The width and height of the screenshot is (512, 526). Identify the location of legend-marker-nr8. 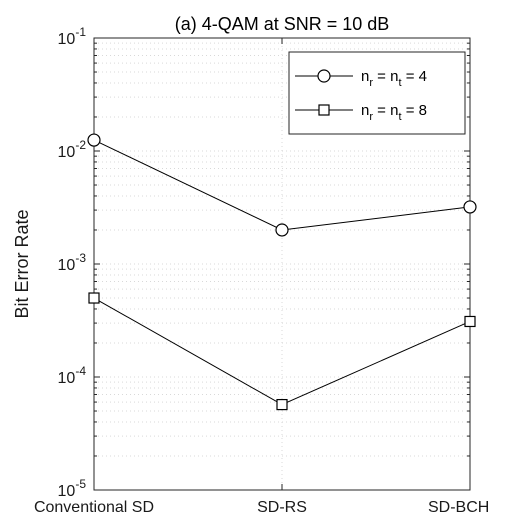
(324, 110).